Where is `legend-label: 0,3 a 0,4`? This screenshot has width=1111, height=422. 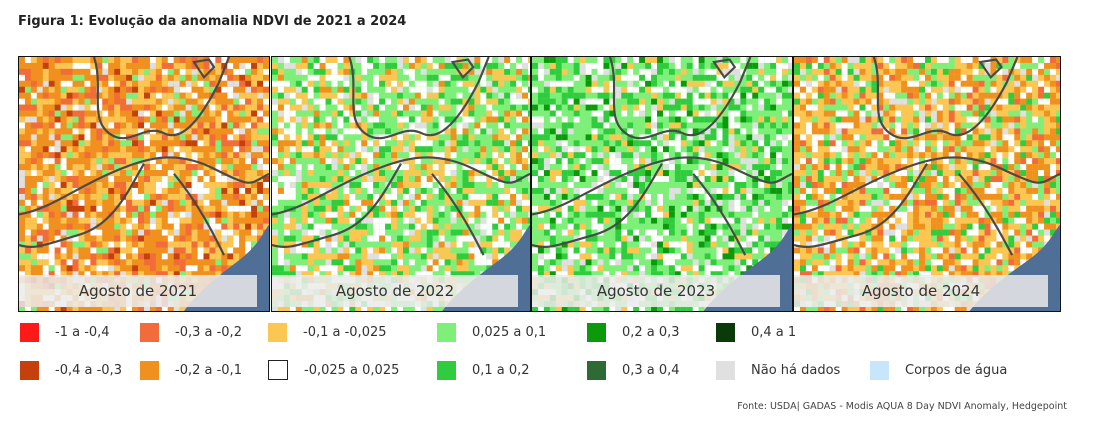 legend-label: 0,3 a 0,4 is located at coordinates (651, 370).